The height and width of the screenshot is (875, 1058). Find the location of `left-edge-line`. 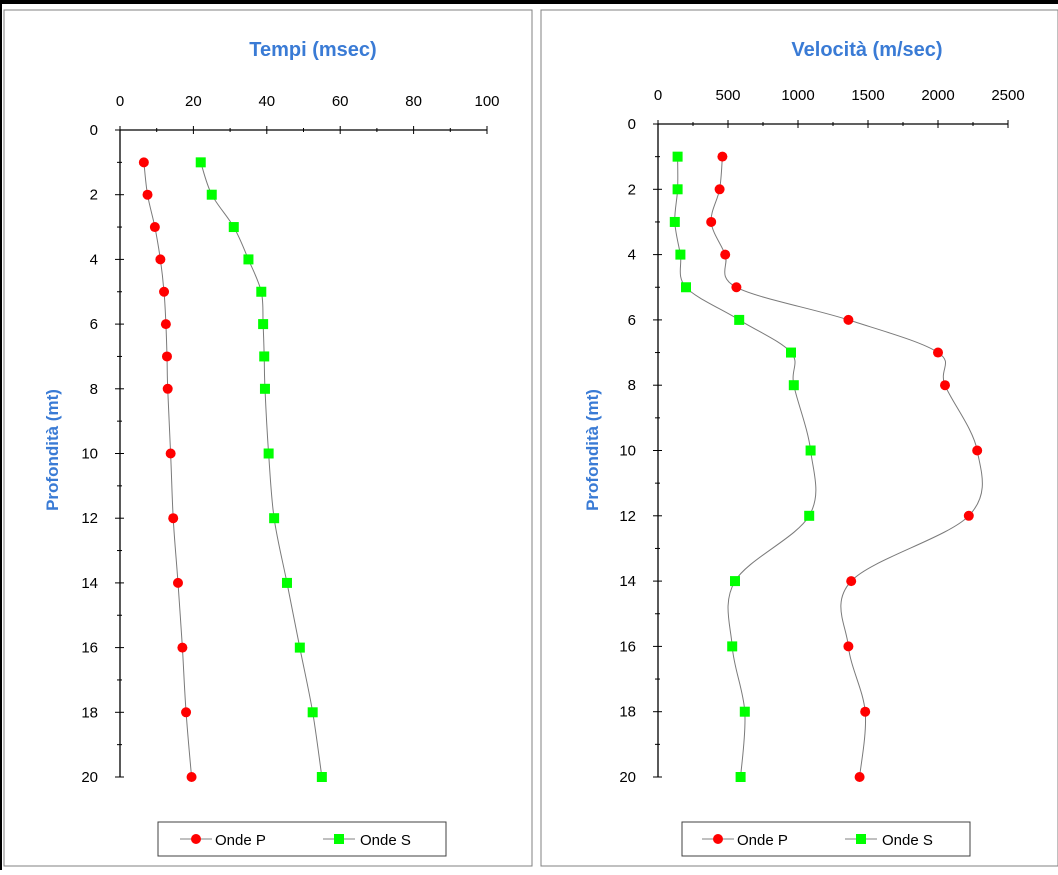

left-edge-line is located at coordinates (1, 435).